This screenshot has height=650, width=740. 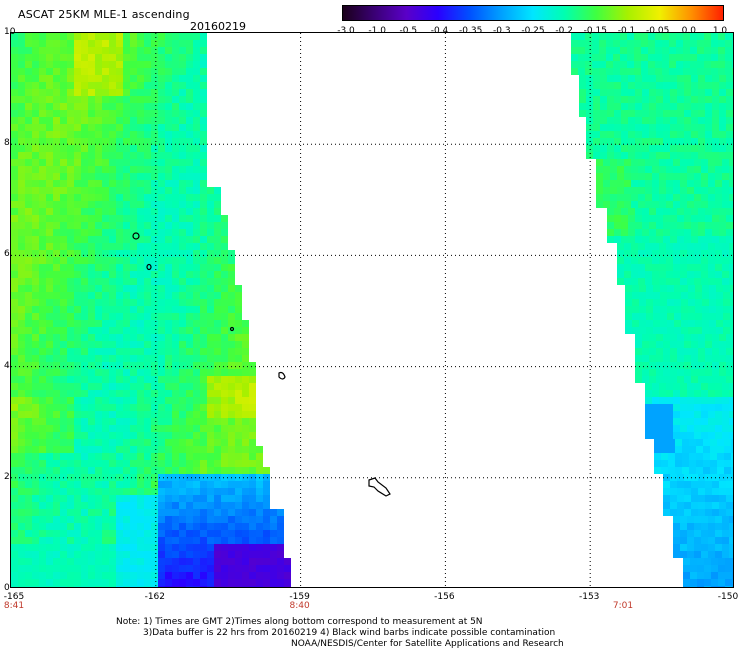 I want to click on y-tick-label: 0, so click(x=7, y=588).